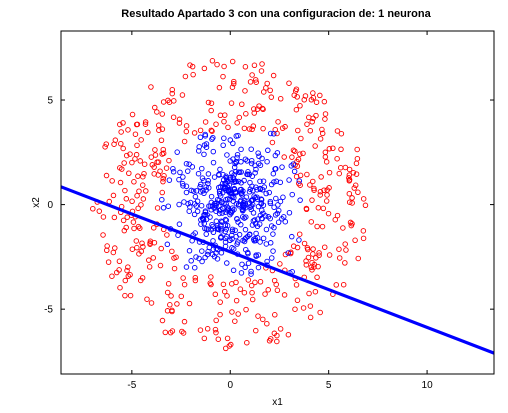 This screenshot has width=508, height=413. I want to click on x-tick-label: -5, so click(131, 385).